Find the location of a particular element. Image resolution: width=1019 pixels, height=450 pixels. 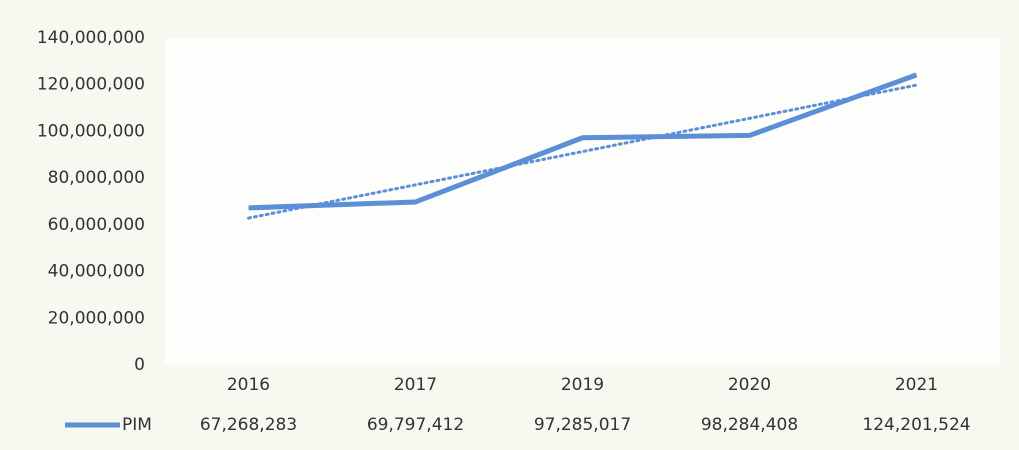

data-table-value: 67,268,283 is located at coordinates (248, 425).